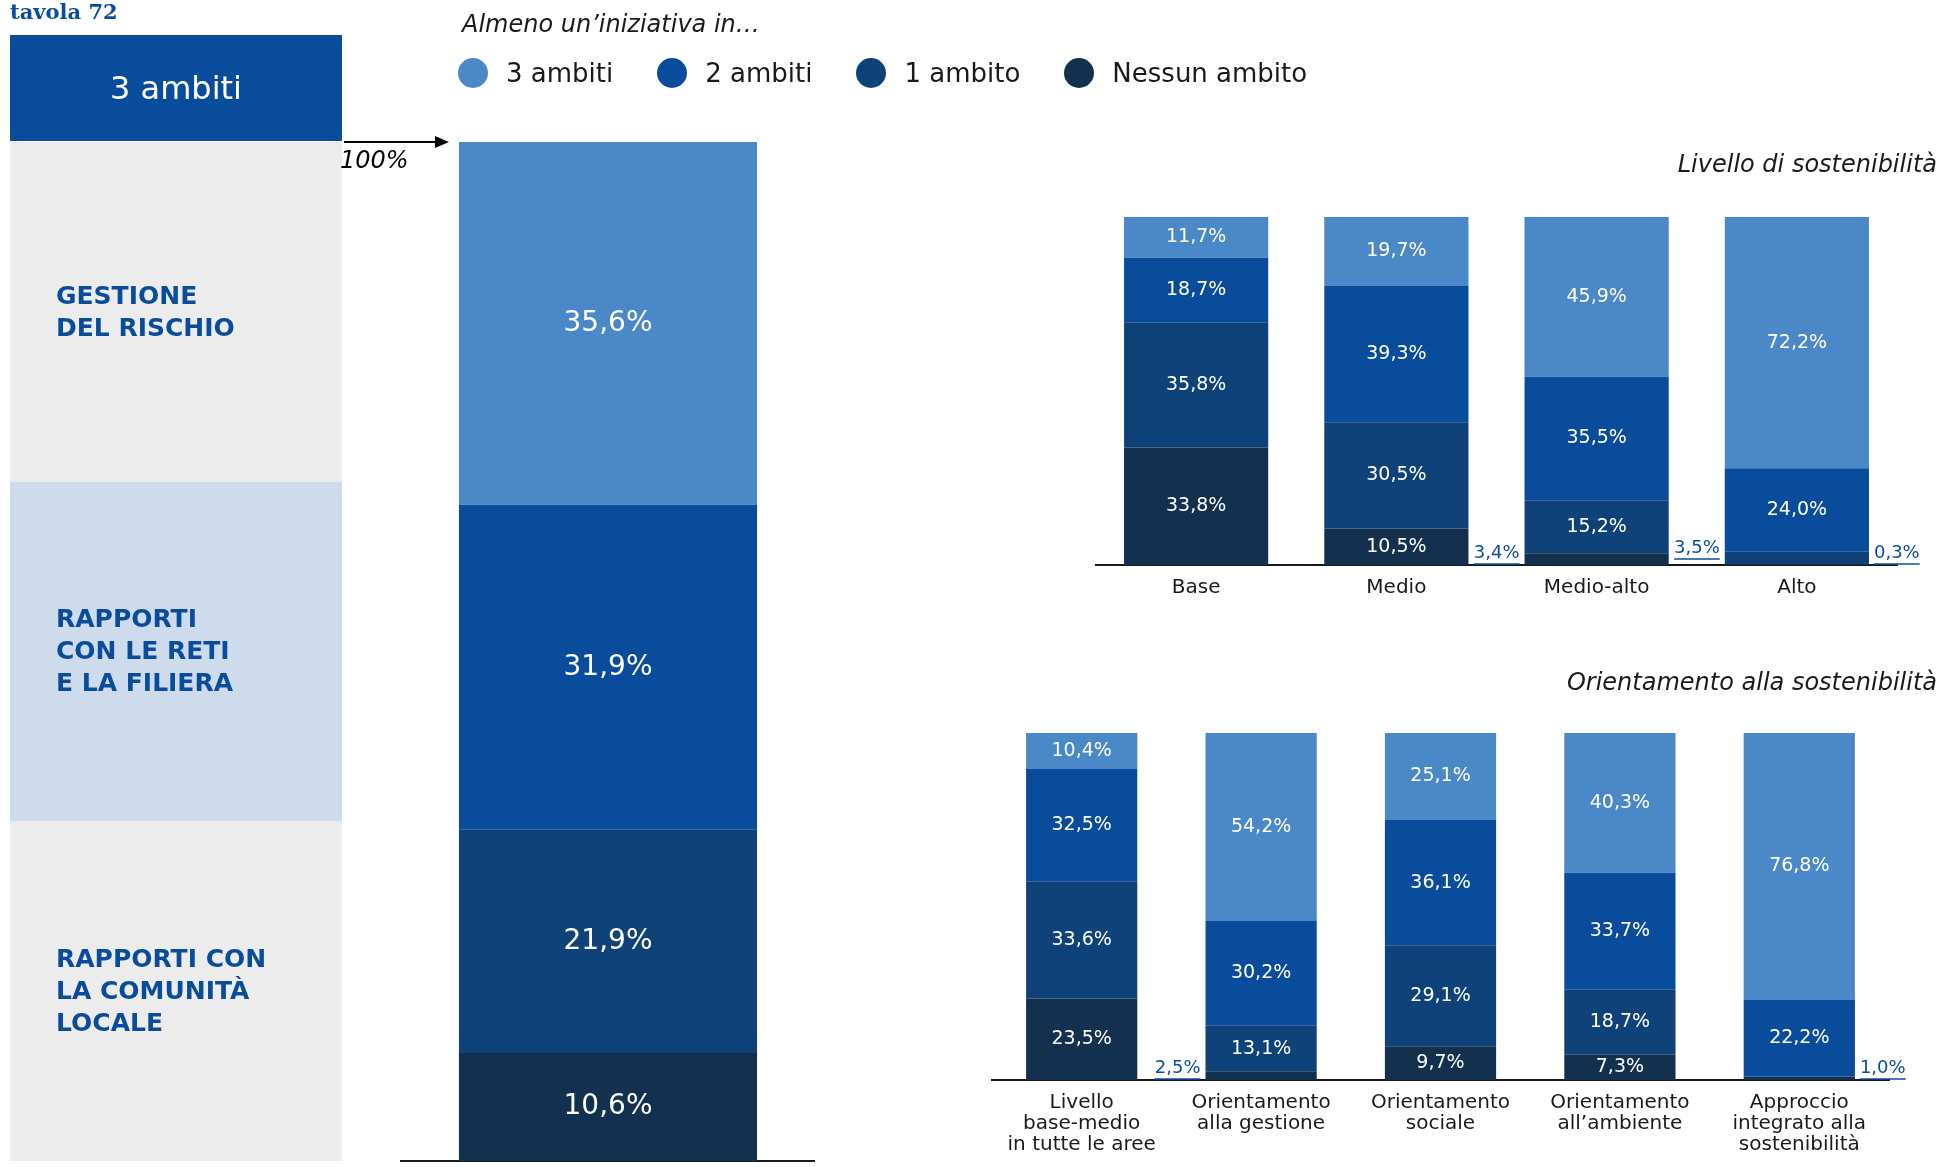 Image resolution: width=1937 pixels, height=1167 pixels. Describe the element at coordinates (1807, 164) in the screenshot. I see `chart-title: Livello di sostenibilità` at that location.